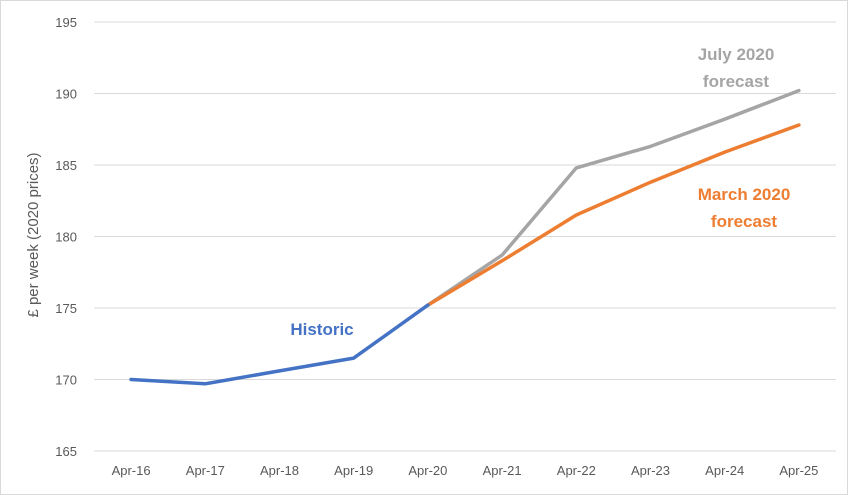  What do you see at coordinates (744, 208) in the screenshot?
I see `series-label: March 2020 forecast` at bounding box center [744, 208].